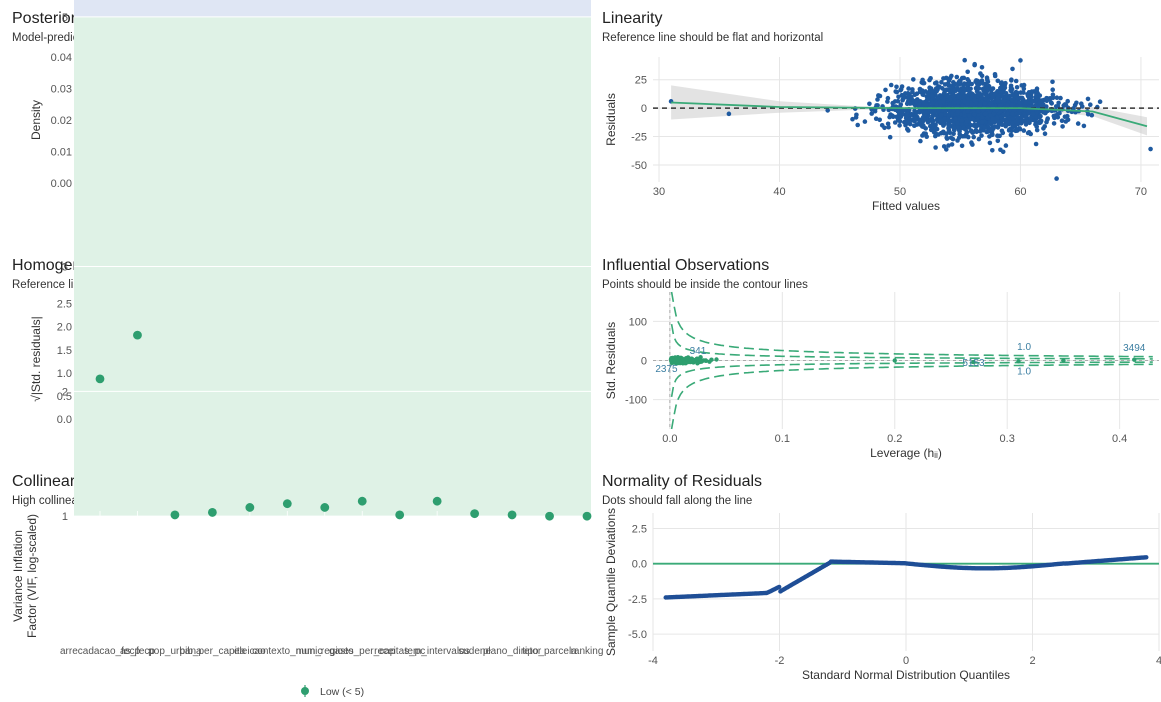 The height and width of the screenshot is (702, 1161). Describe the element at coordinates (1024, 372) in the screenshot. I see `observation-label: 1.0` at that location.